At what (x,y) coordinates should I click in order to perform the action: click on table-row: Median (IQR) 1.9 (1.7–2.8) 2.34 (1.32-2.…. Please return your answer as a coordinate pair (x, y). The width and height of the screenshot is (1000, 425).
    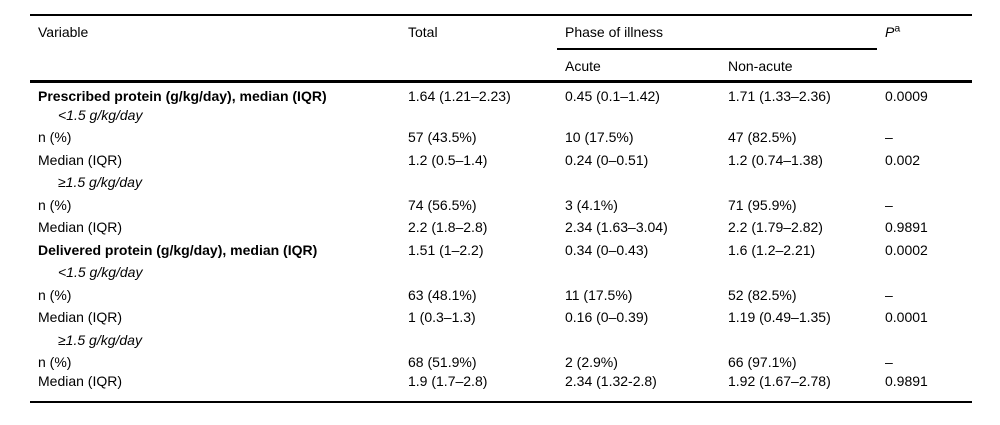
    Looking at the image, I should click on (501, 388).